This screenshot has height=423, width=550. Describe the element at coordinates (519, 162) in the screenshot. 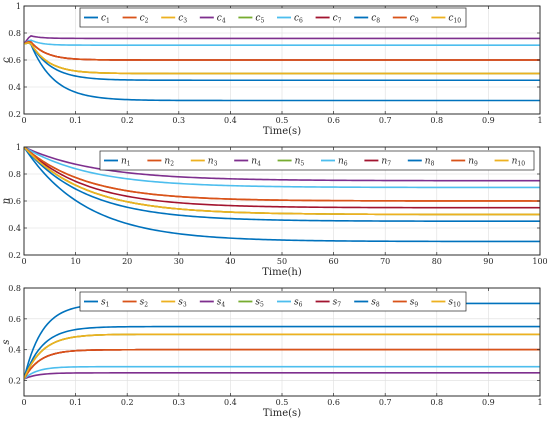

I see `legend-entry: n10` at that location.